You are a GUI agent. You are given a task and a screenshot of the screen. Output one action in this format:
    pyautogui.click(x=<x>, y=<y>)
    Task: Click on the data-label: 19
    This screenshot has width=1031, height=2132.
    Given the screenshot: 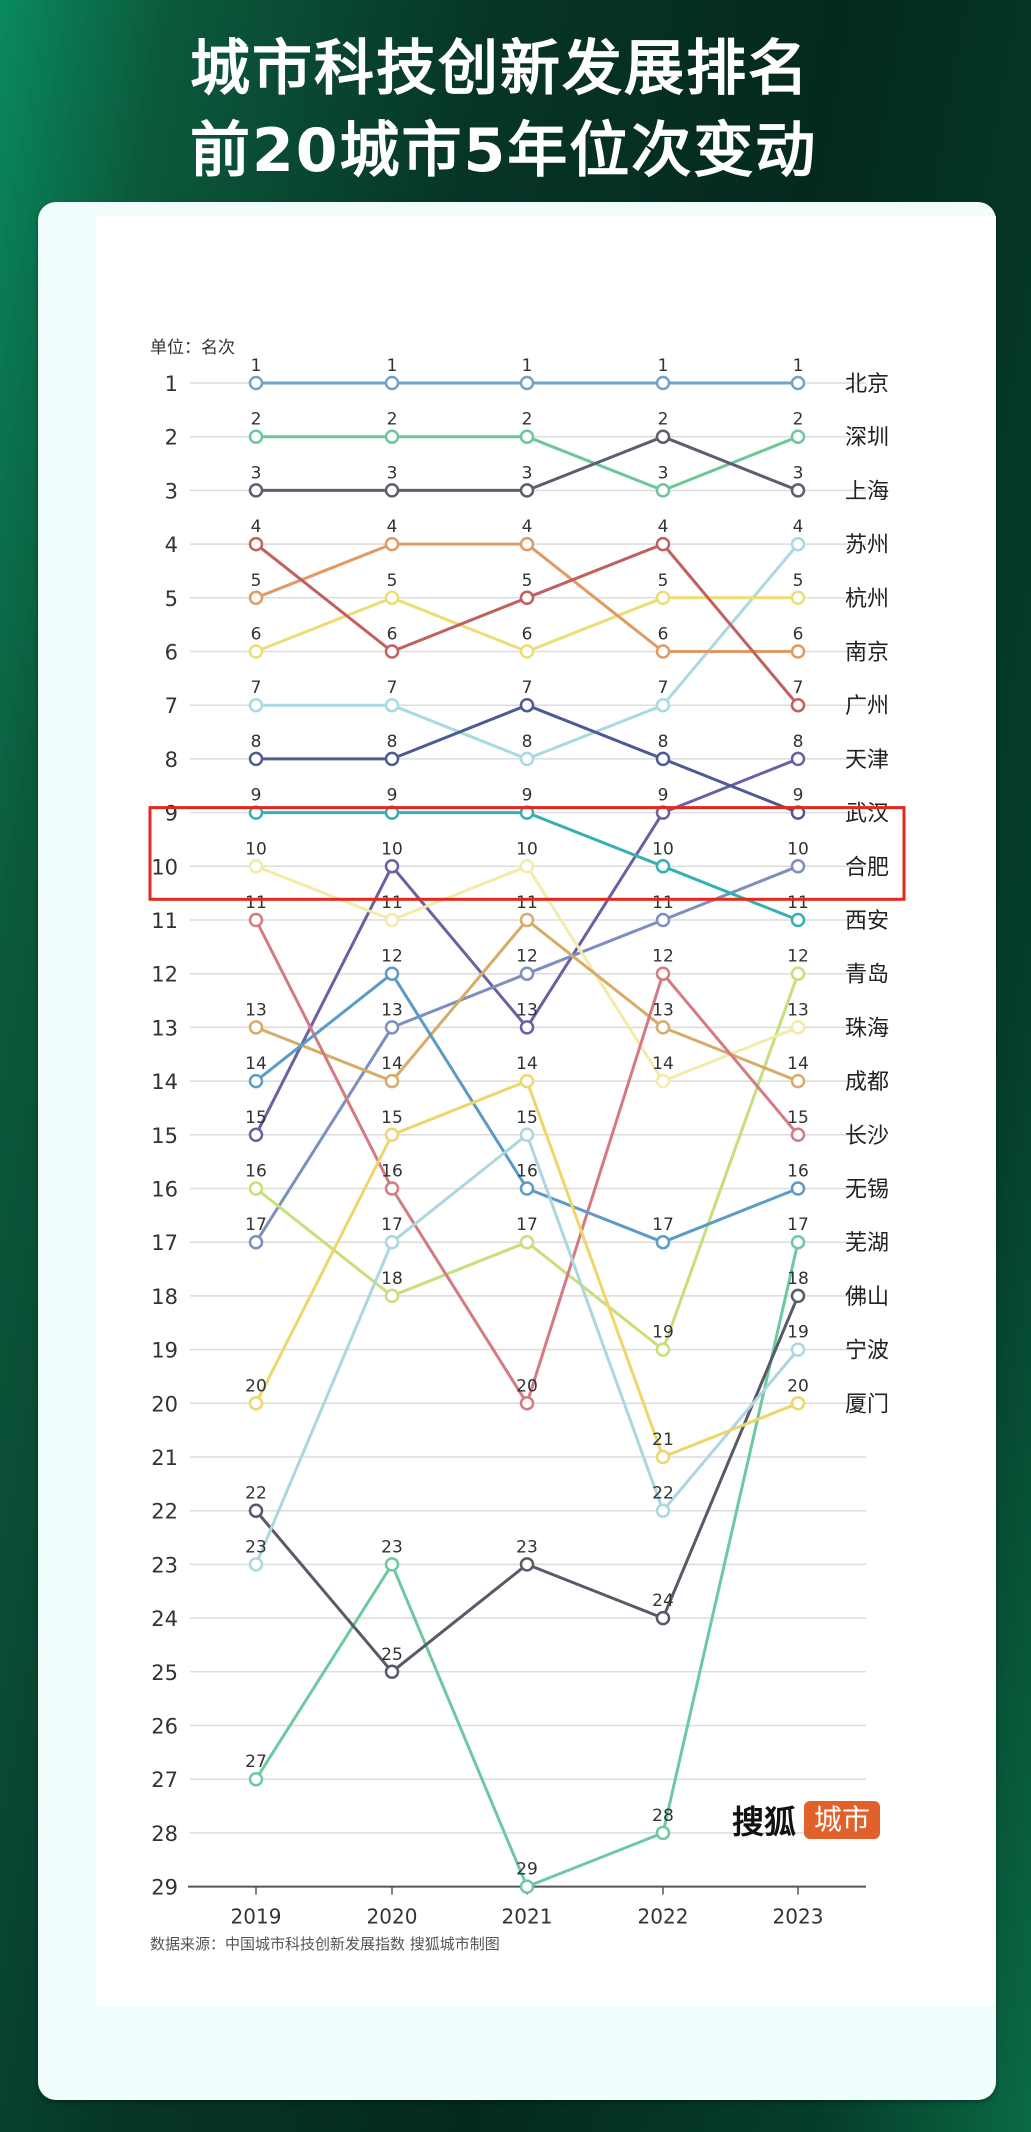 What is the action you would take?
    pyautogui.click(x=663, y=1333)
    